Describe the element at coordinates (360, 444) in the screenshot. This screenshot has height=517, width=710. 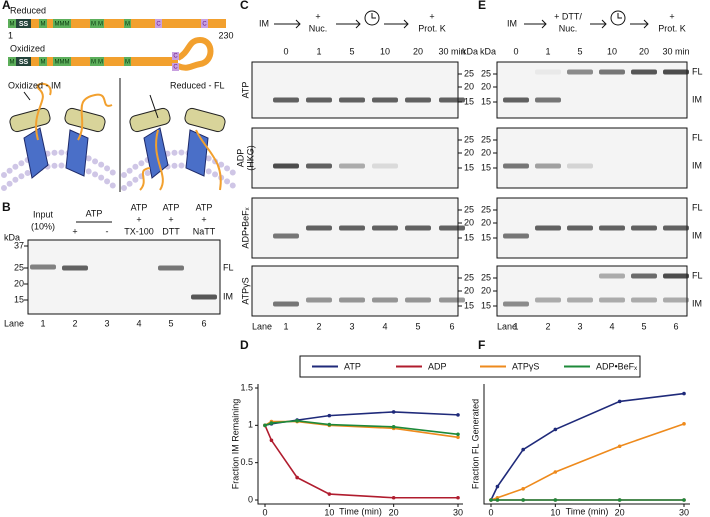
I see `axis-line` at that location.